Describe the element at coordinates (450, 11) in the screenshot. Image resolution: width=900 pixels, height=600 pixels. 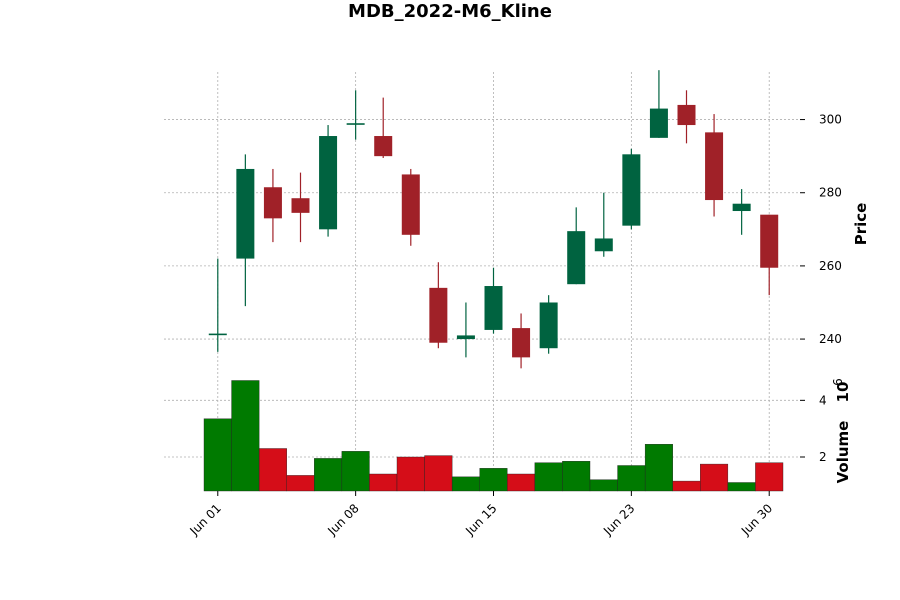
I see `chart-title: MDB_2022-M6_Kline` at that location.